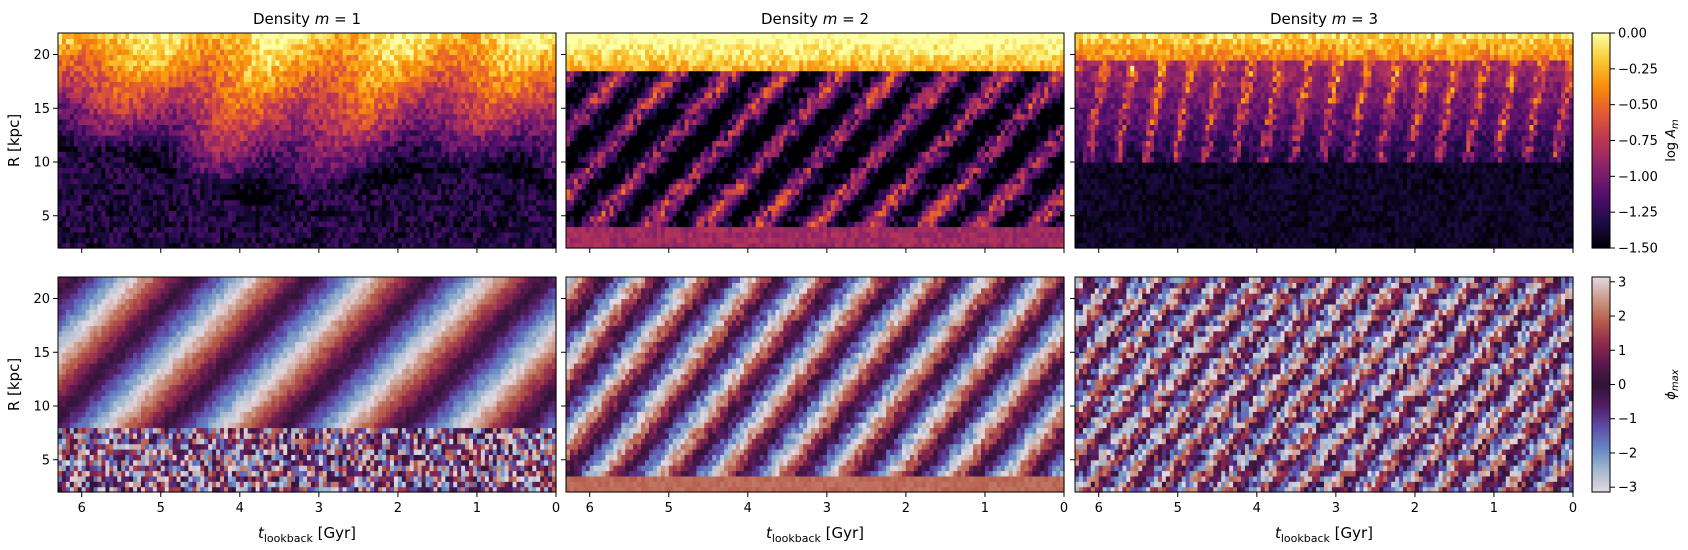 The image size is (1688, 550). I want to click on colorbar-tick-label: −1.00, so click(1638, 177).